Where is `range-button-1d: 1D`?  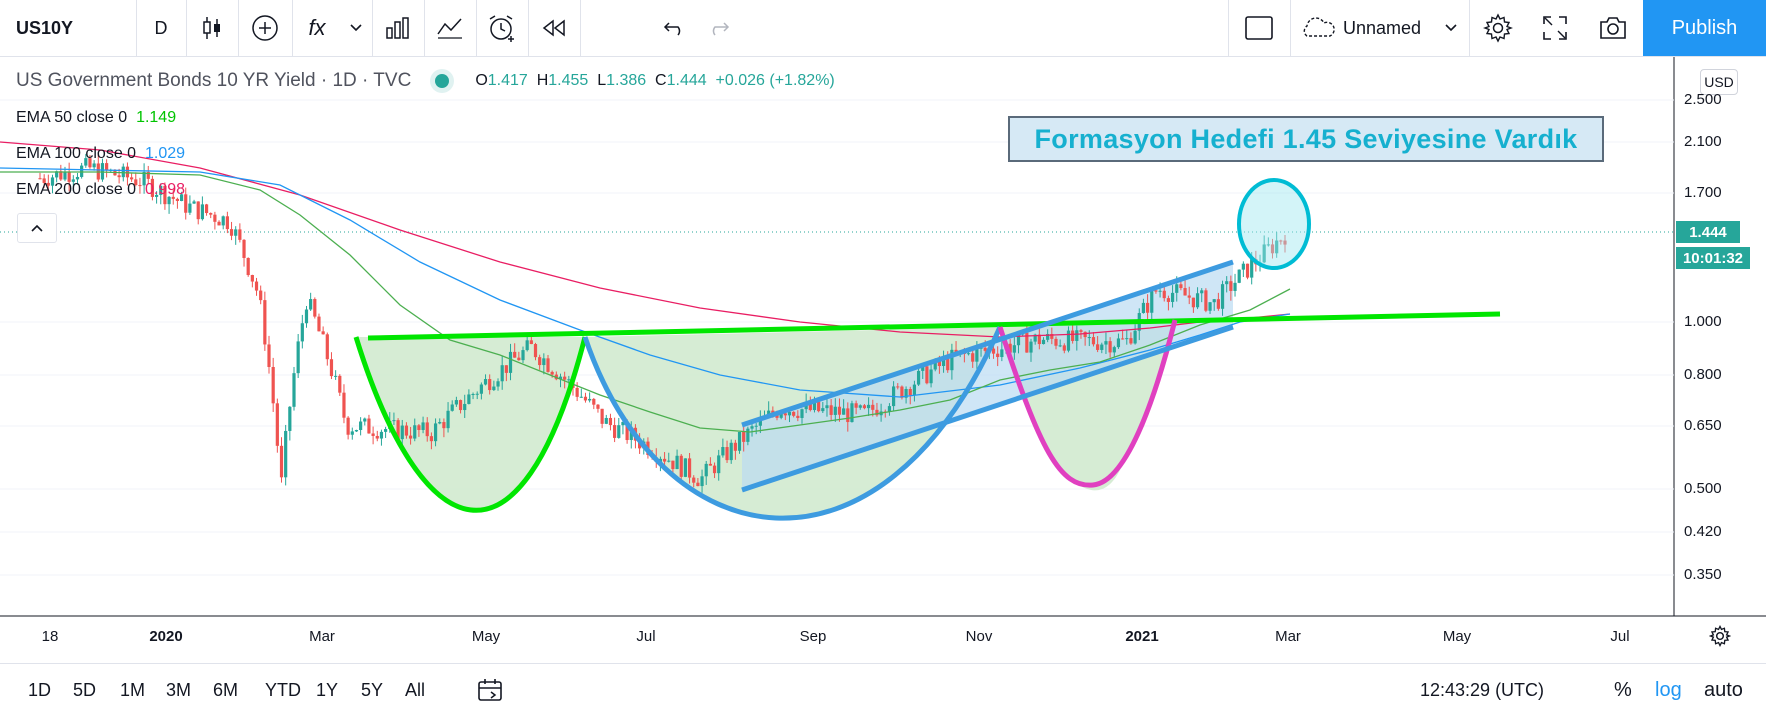 range-button-1d: 1D is located at coordinates (39, 690).